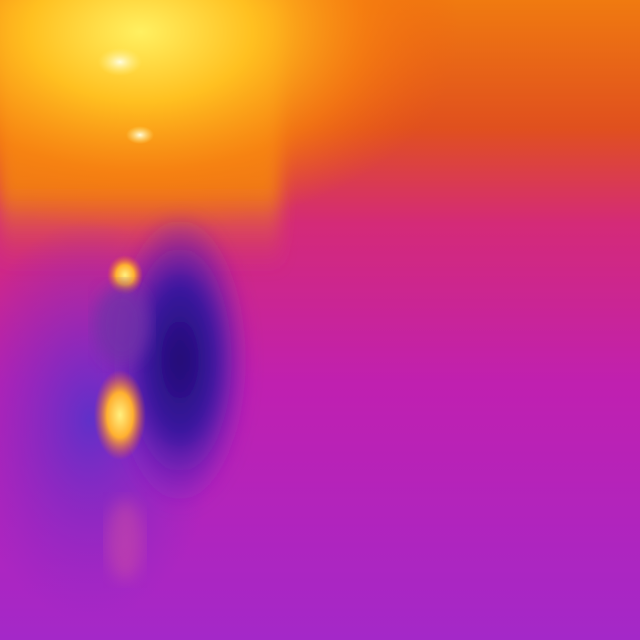 The image size is (640, 640). Describe the element at coordinates (120, 415) in the screenshot. I see `person-legs` at that location.